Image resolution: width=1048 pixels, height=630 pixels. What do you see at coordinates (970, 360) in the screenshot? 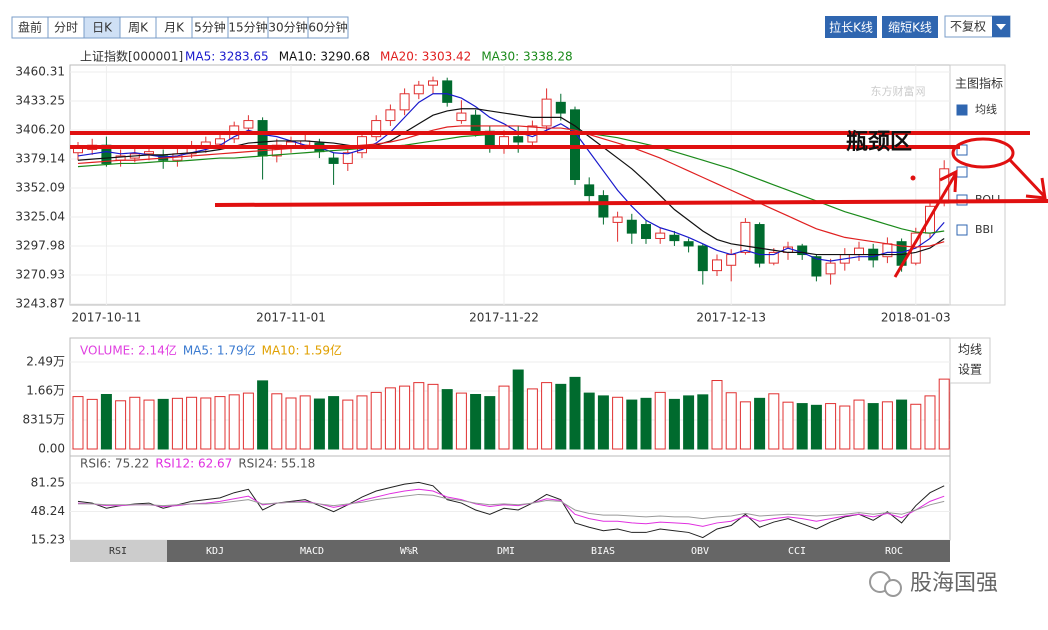
I see `volume-side` at bounding box center [970, 360].